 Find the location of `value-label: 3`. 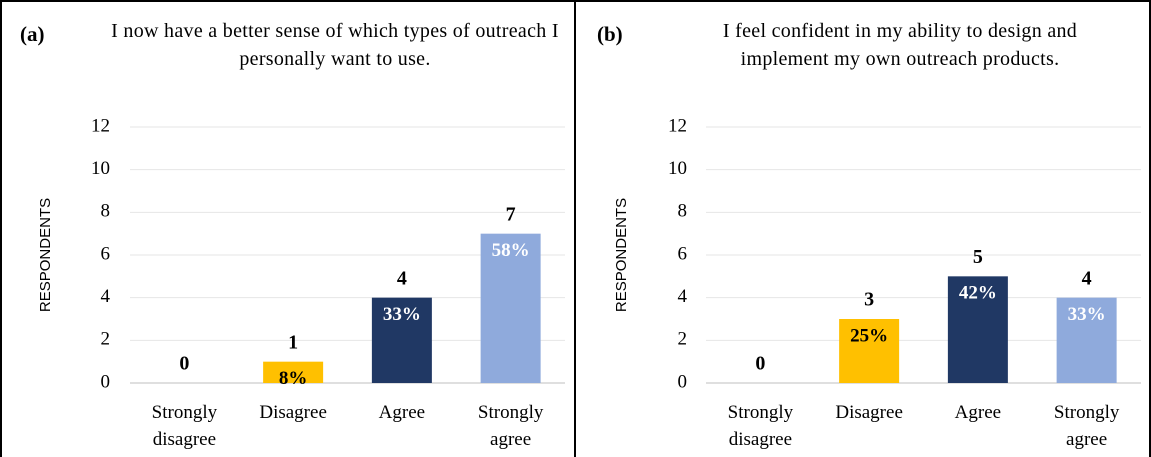

value-label: 3 is located at coordinates (869, 300).